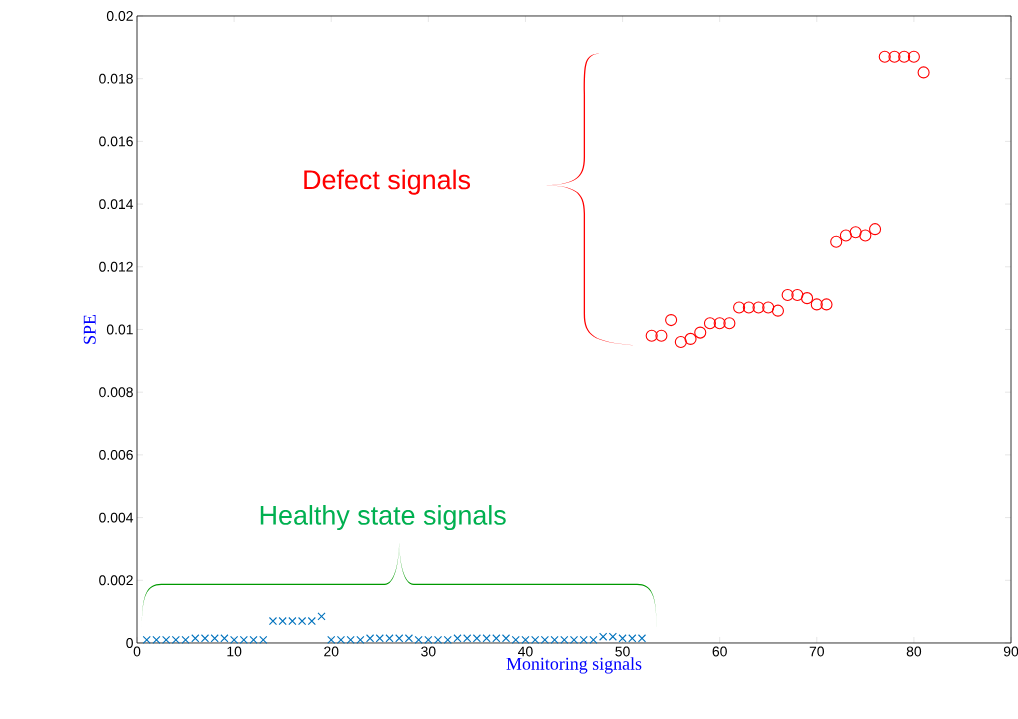  Describe the element at coordinates (383, 518) in the screenshot. I see `annotation: Healthy state signals` at that location.